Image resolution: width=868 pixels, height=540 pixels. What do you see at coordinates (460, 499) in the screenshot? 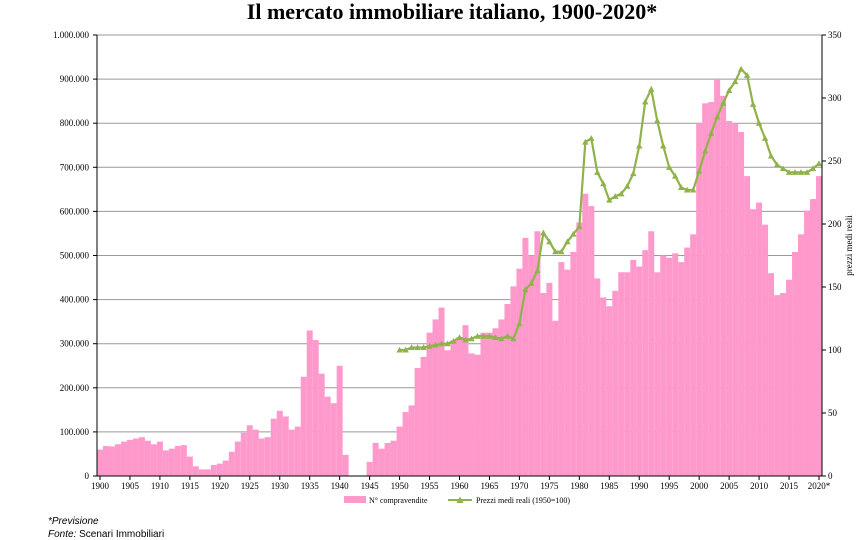
I see `legend-swatch-marker` at bounding box center [460, 499].